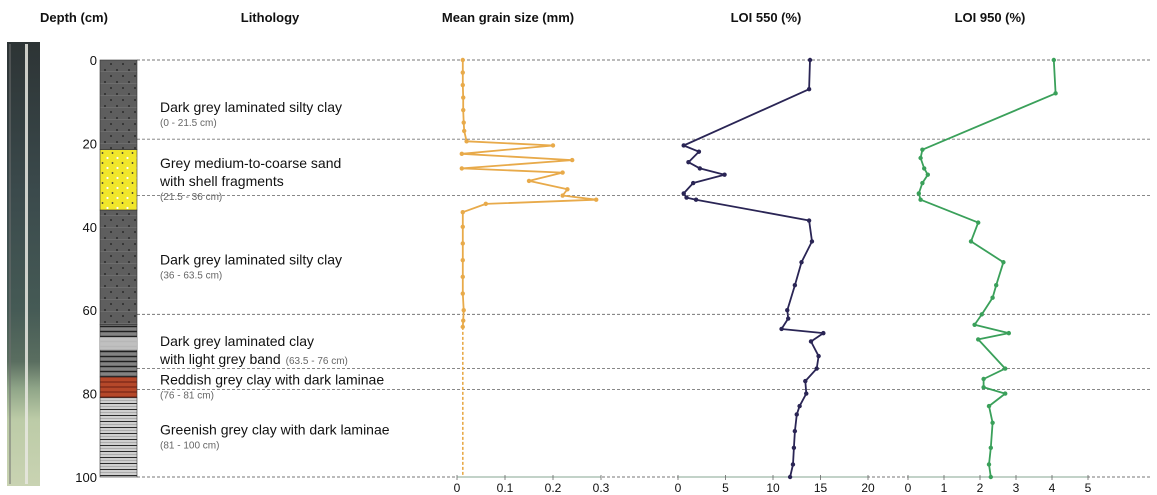 This screenshot has height=495, width=1157. Describe the element at coordinates (944, 488) in the screenshot. I see `x-tick-label: 1` at that location.